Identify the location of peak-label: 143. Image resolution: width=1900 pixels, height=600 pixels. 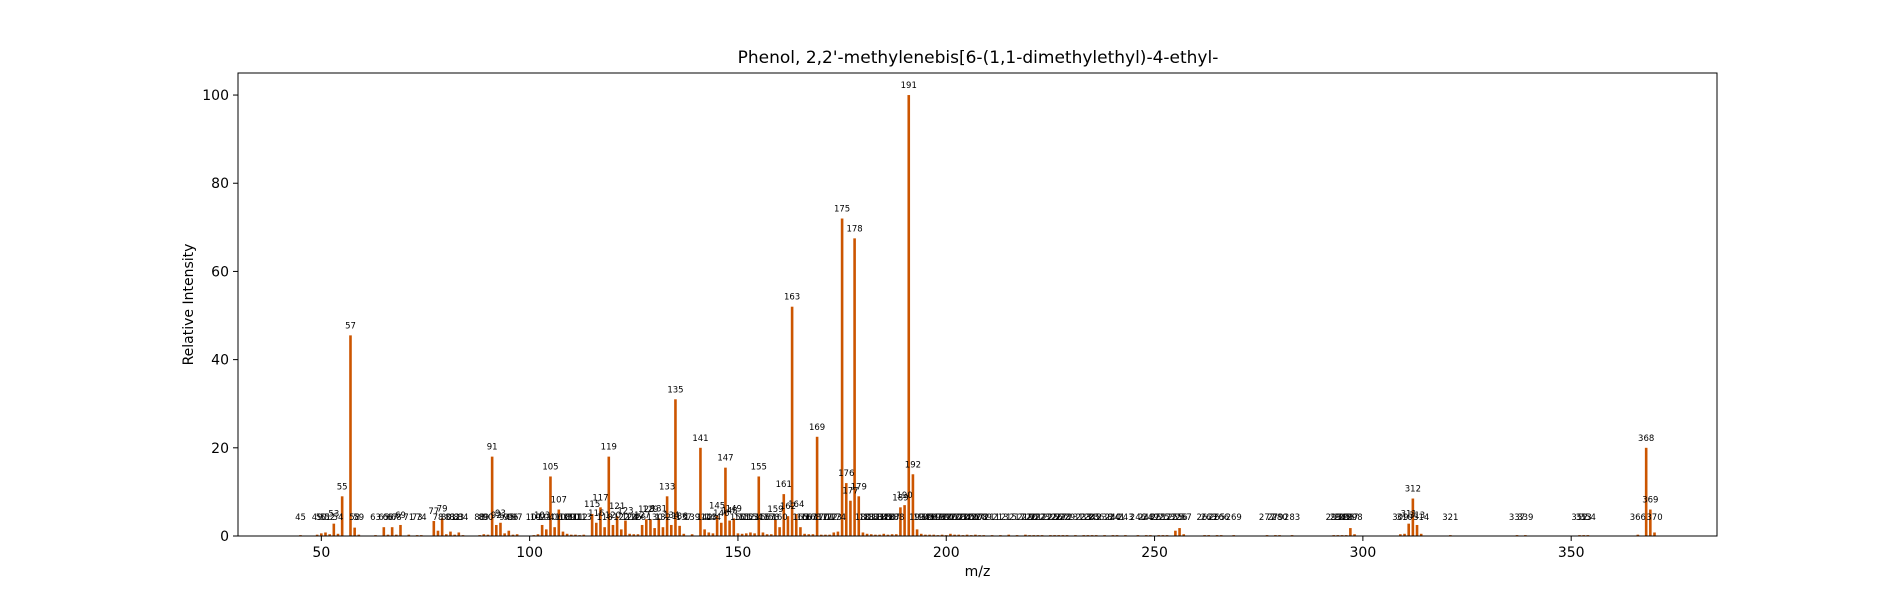
(709, 518).